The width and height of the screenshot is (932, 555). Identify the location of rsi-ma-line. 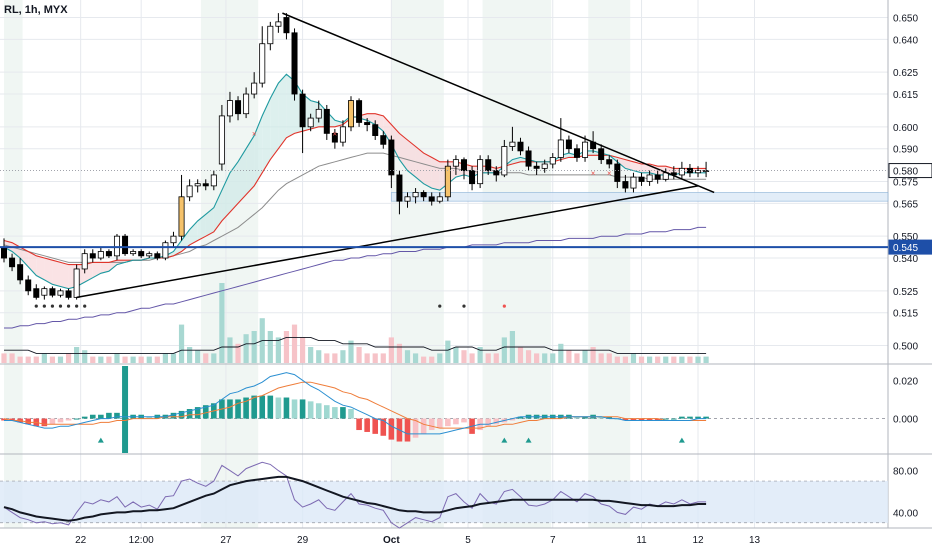
(355, 498).